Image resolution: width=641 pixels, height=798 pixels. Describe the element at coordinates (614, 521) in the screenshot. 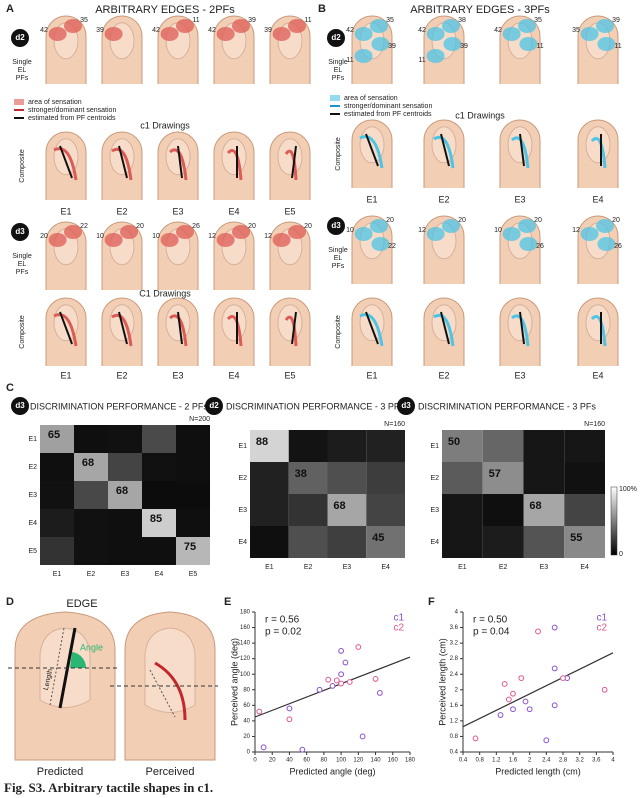

I see `colorbar` at that location.